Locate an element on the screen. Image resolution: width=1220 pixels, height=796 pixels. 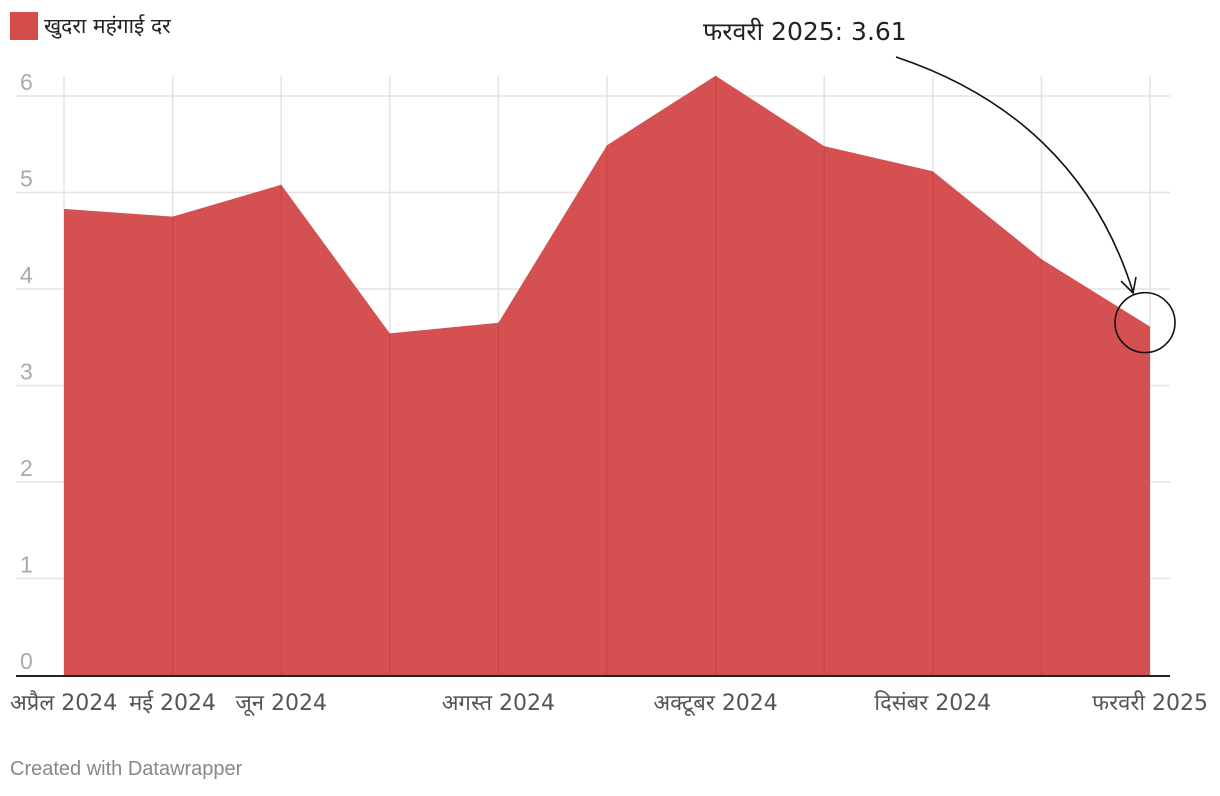
x-tick-label: मई 2024 is located at coordinates (172, 703).